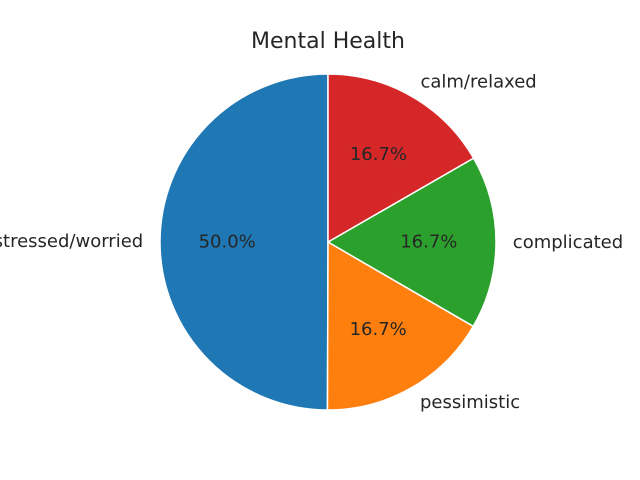  I want to click on pie-slice-calm-relaxed, so click(401, 158).